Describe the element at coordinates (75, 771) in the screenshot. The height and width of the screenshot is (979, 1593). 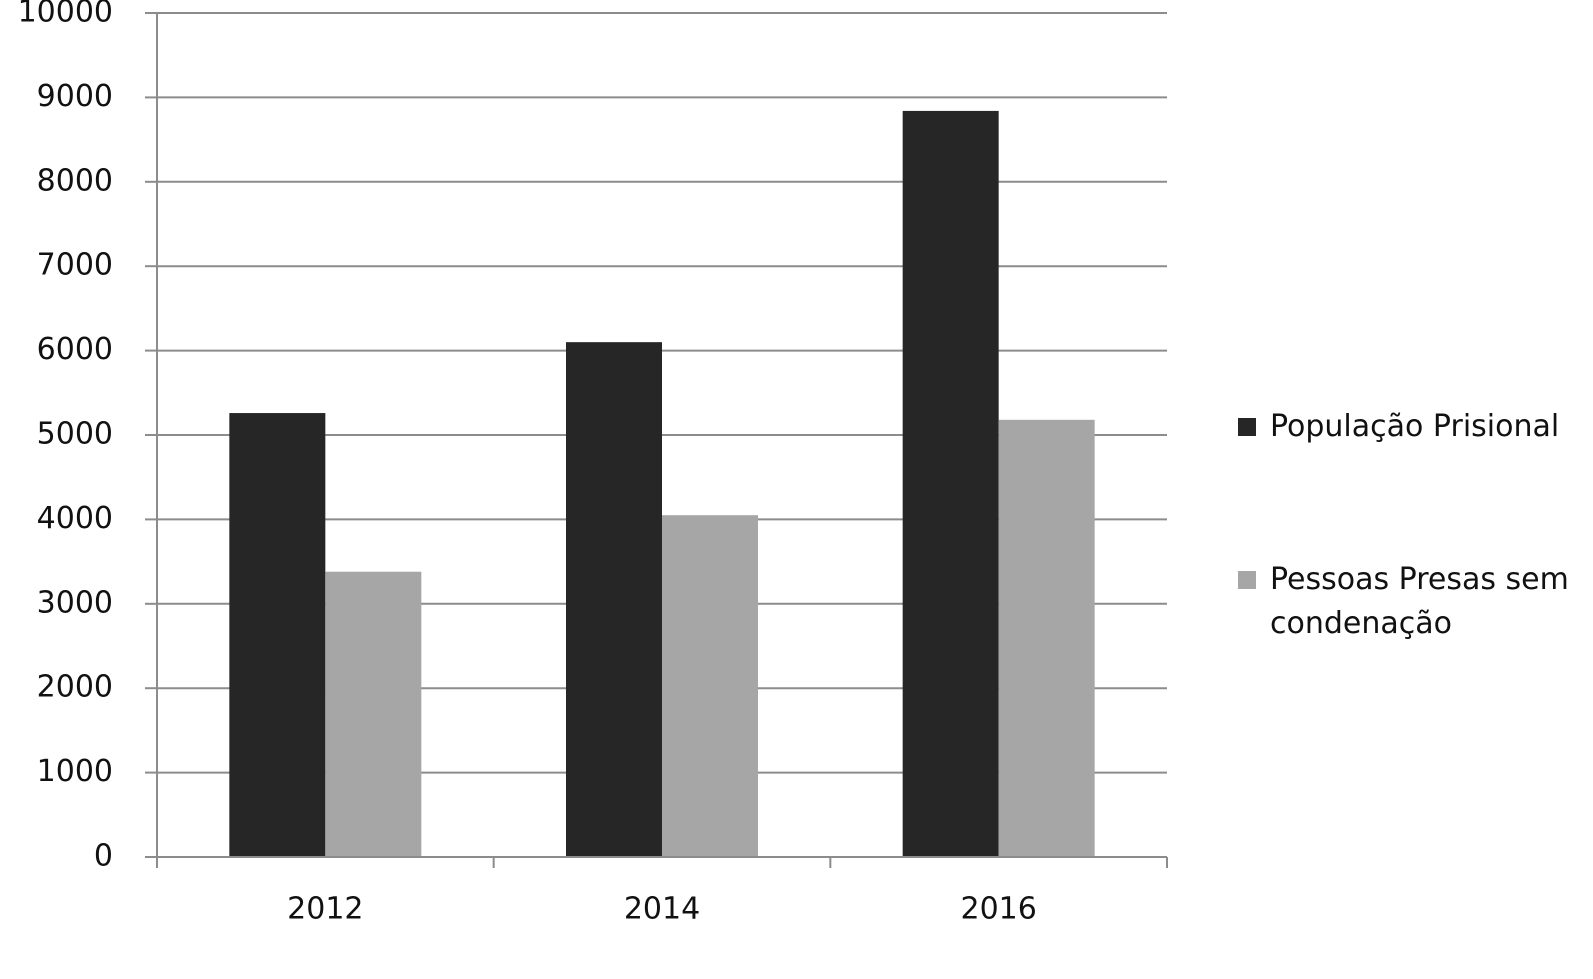
I see `y-tick-label: 1000` at that location.